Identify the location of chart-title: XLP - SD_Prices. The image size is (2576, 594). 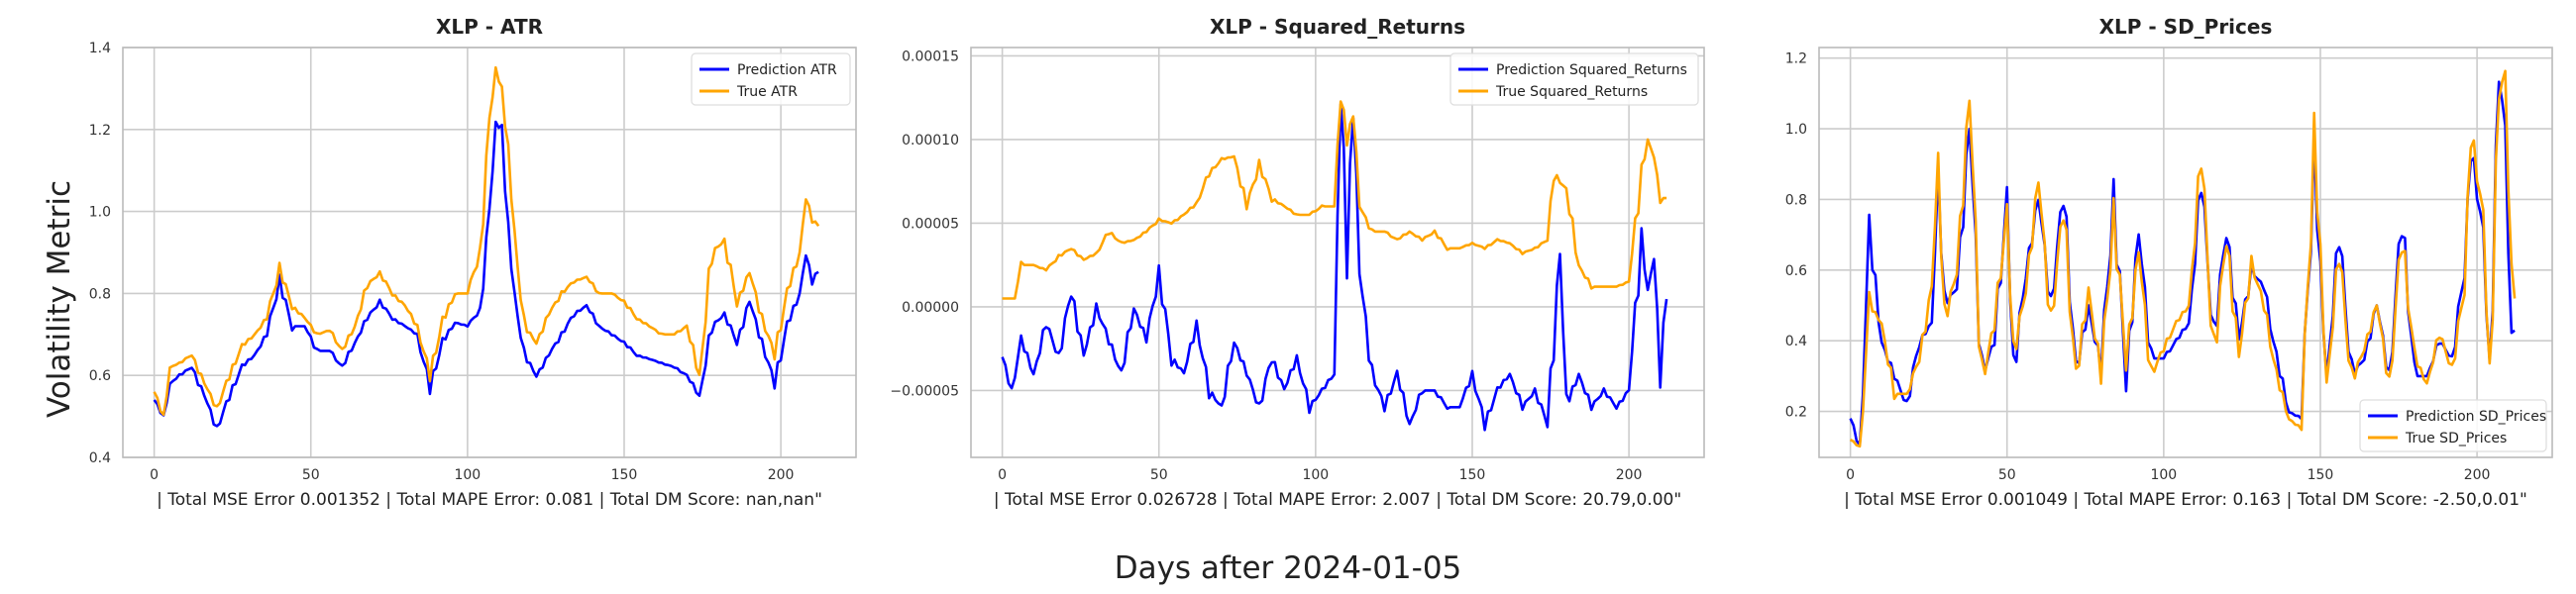
(2186, 27).